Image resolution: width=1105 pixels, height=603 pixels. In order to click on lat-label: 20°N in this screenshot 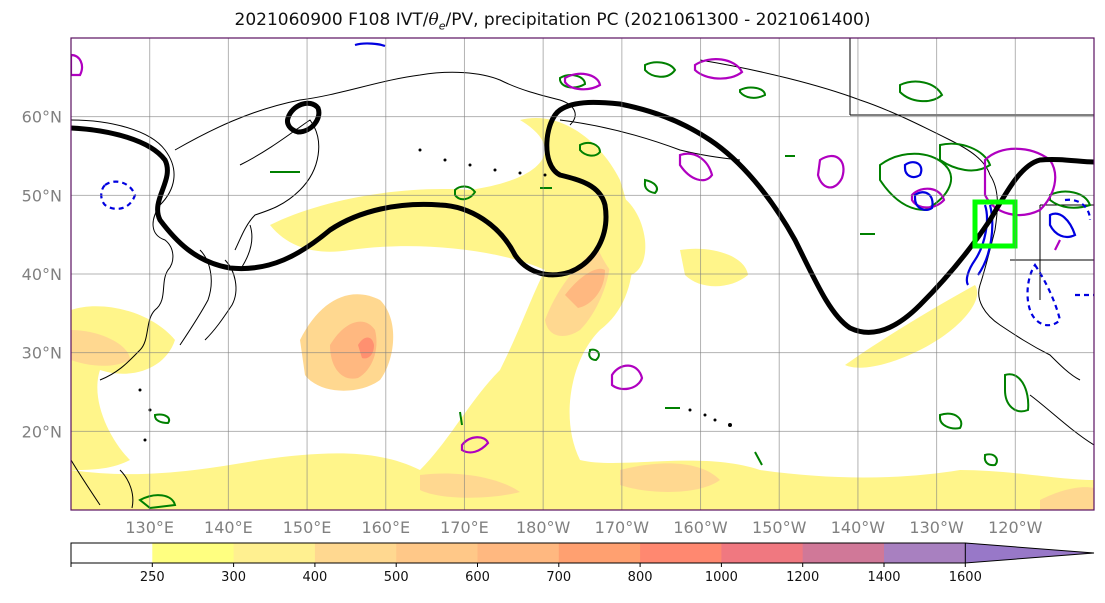, I will do `click(42, 431)`.